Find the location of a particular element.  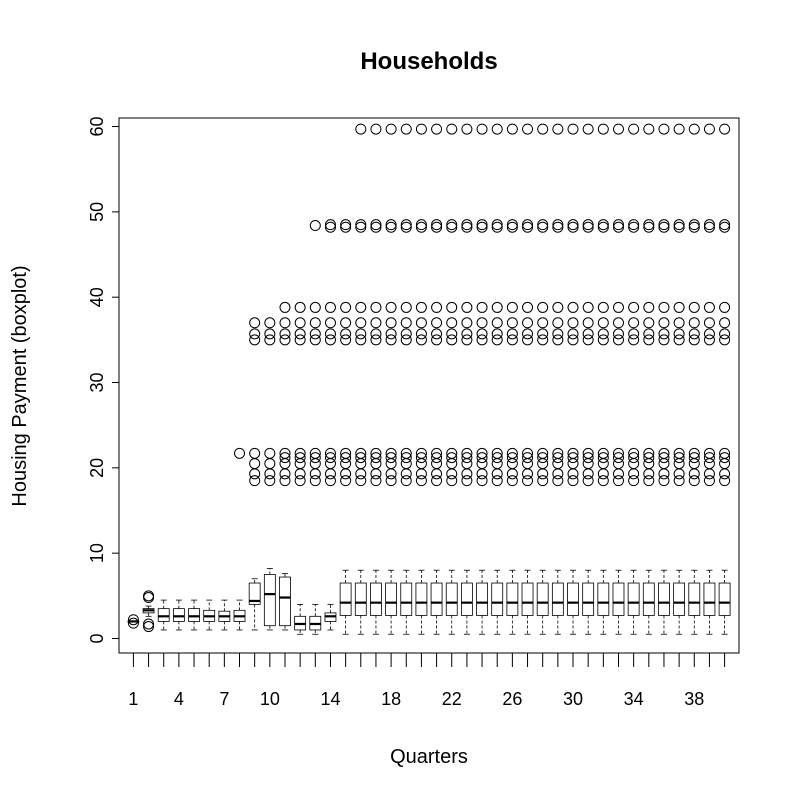

box-q4 is located at coordinates (178, 615).